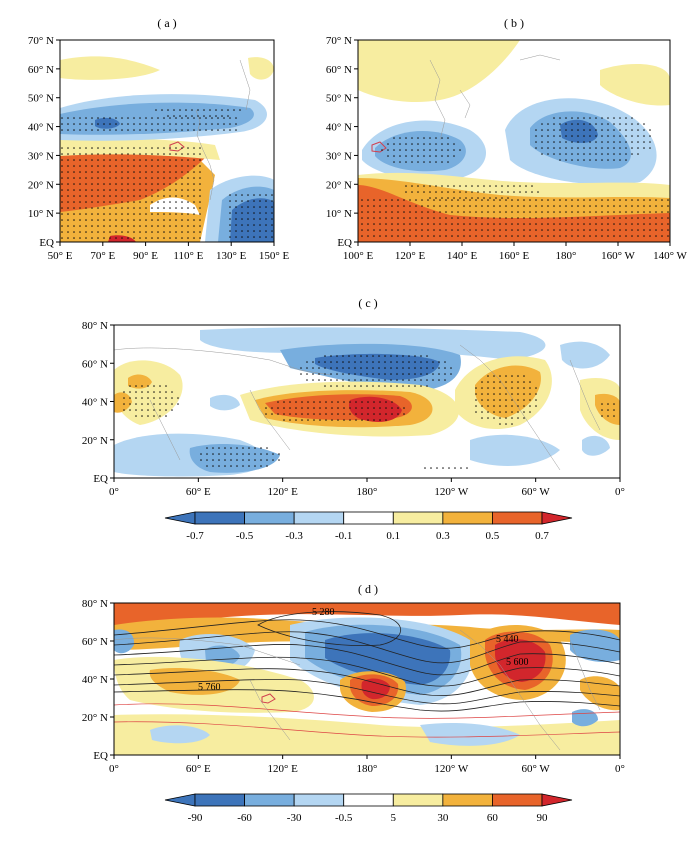  Describe the element at coordinates (367, 615) in the screenshot. I see `panel-d-top-band` at that location.